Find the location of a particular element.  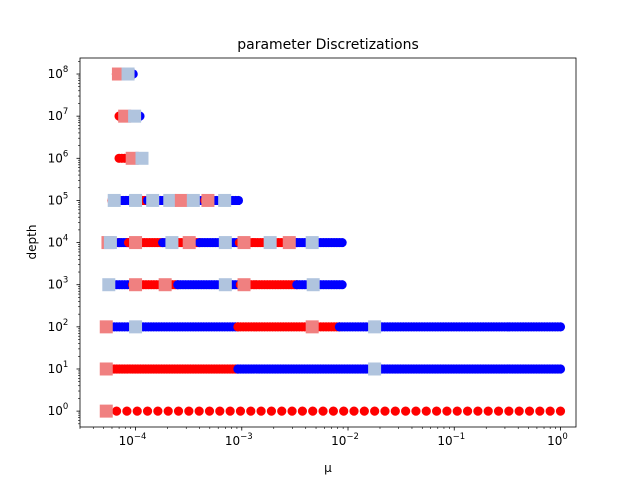

y-tick-label: 10⁴ is located at coordinates (58, 242).